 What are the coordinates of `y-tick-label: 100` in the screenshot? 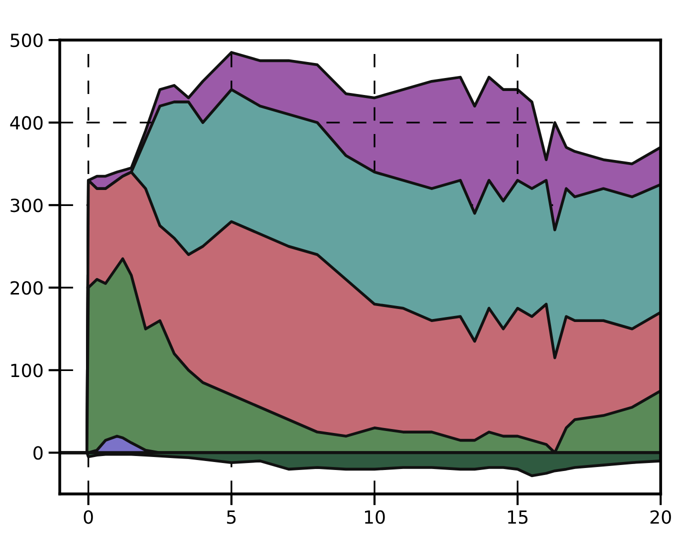 It's located at (27, 371).